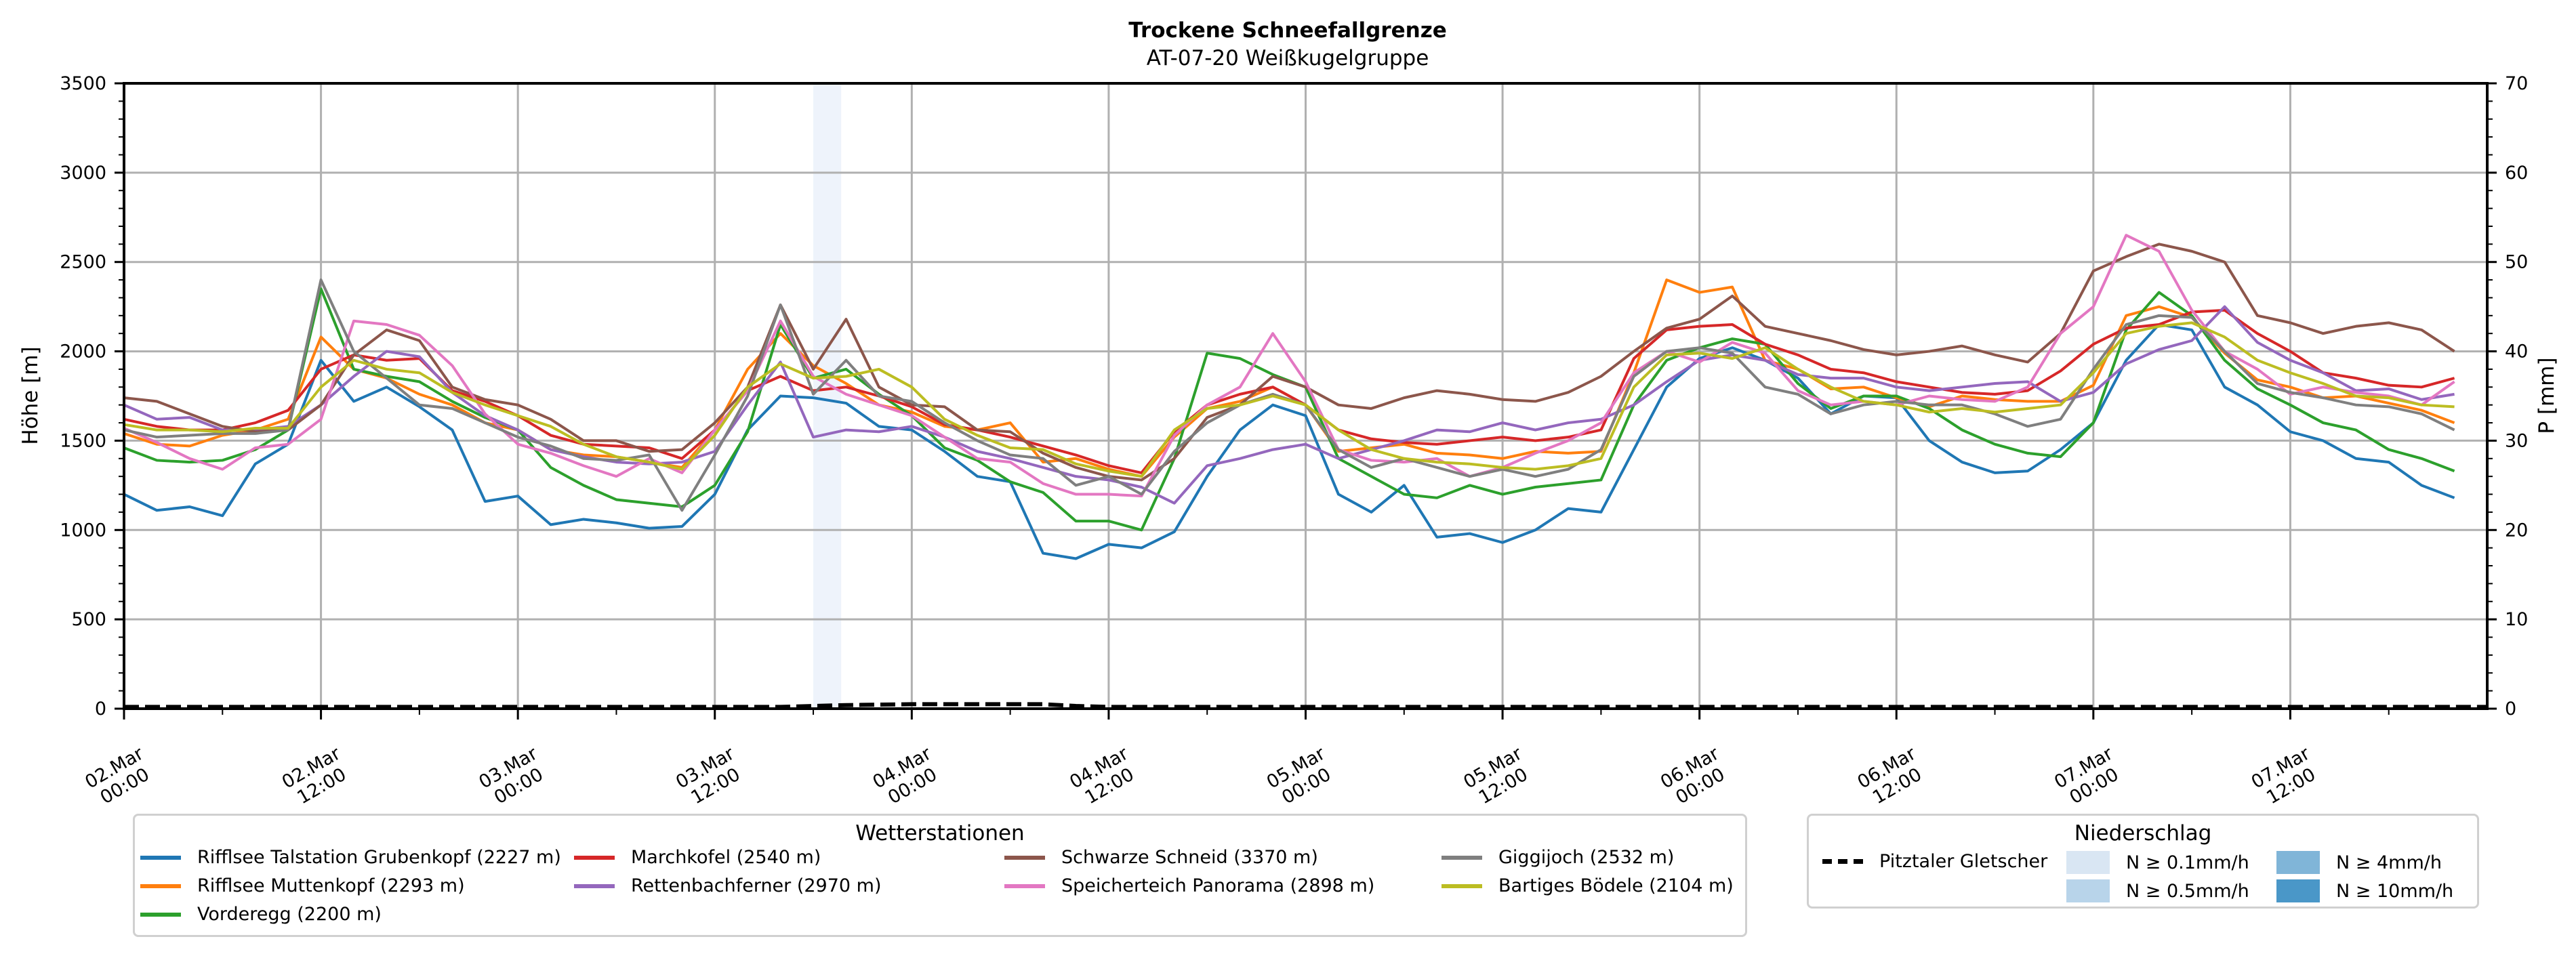 The image size is (2576, 958). What do you see at coordinates (2188, 891) in the screenshot?
I see `legend-label: N ≥ 0.5mm/h` at bounding box center [2188, 891].